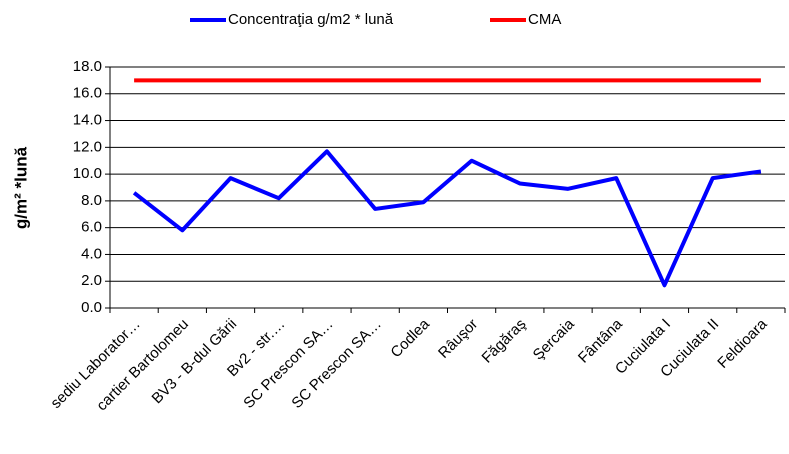 This screenshot has height=454, width=789. Describe the element at coordinates (91, 227) in the screenshot. I see `y-tick-label: 6.0` at that location.